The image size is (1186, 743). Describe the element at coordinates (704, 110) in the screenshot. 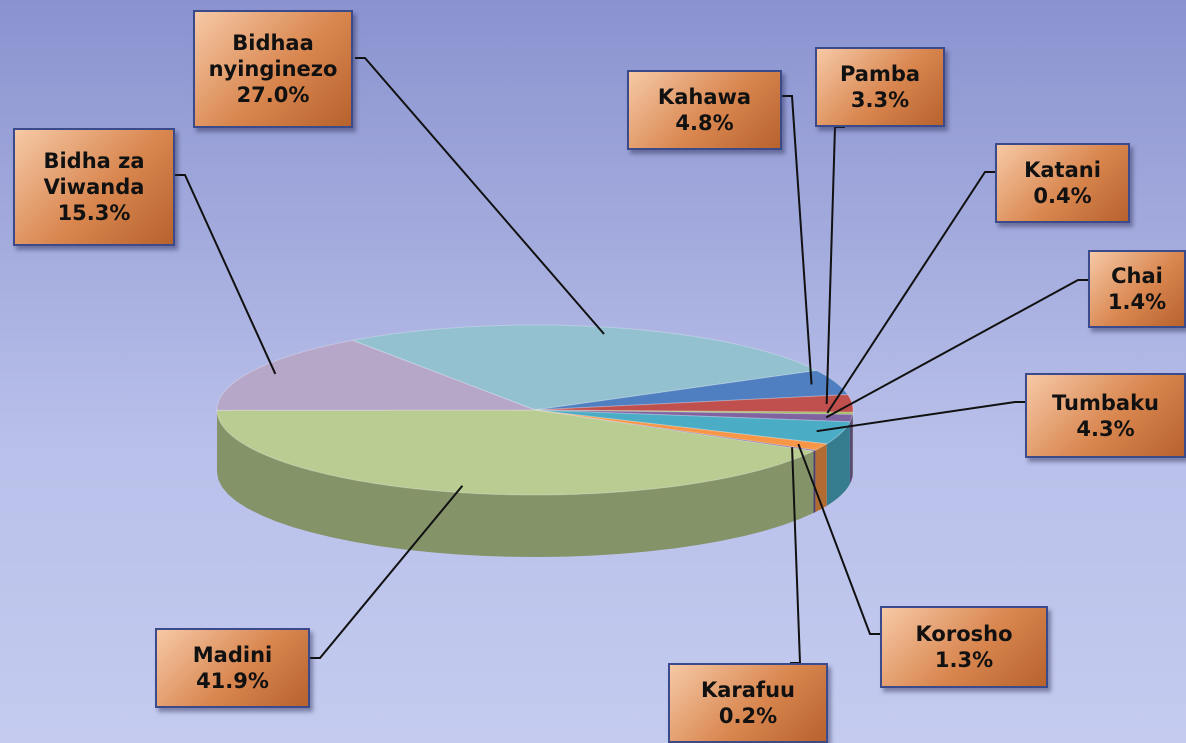

I see `data-label: Kahawa 4.8%` at that location.